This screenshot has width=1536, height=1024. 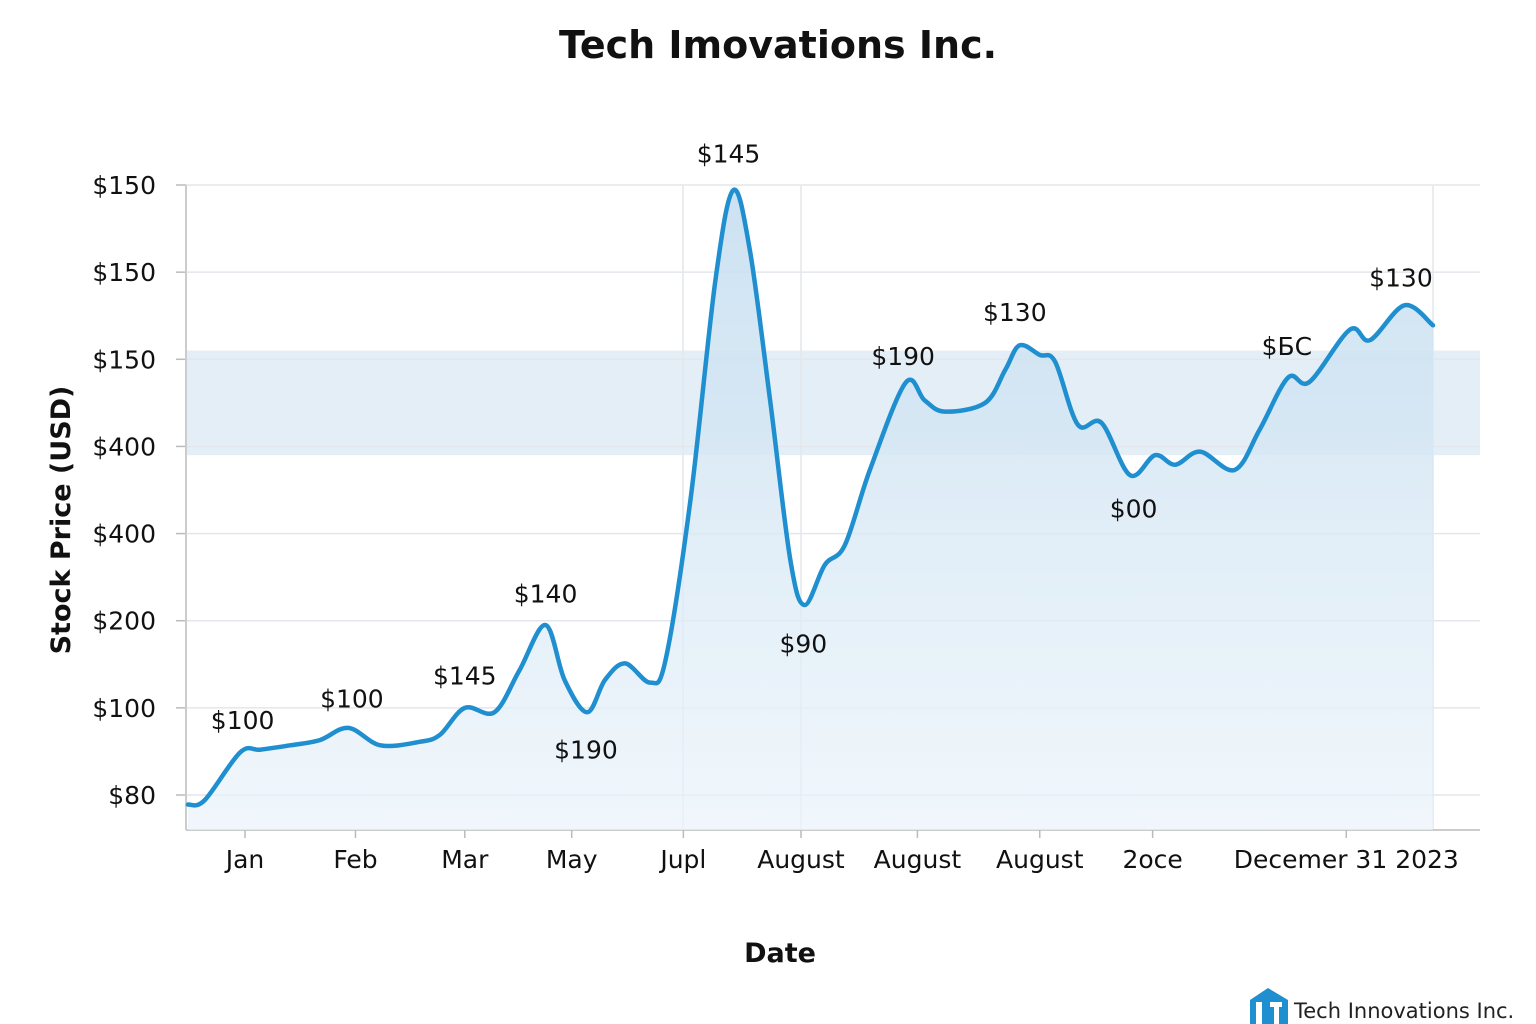 What do you see at coordinates (1152, 859) in the screenshot?
I see `x-tick-label: 2oce` at bounding box center [1152, 859].